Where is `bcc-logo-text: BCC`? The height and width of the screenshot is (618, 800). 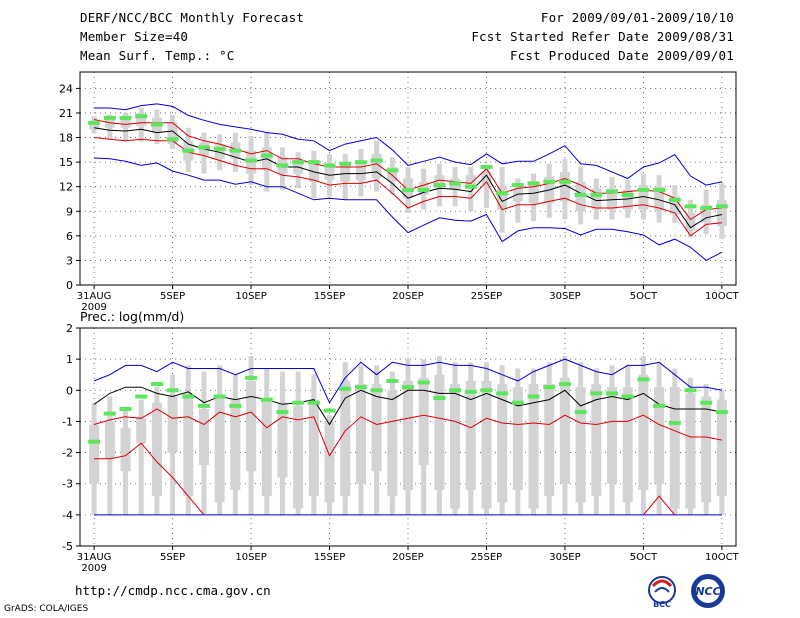
bcc-logo-text: BCC is located at coordinates (662, 604).